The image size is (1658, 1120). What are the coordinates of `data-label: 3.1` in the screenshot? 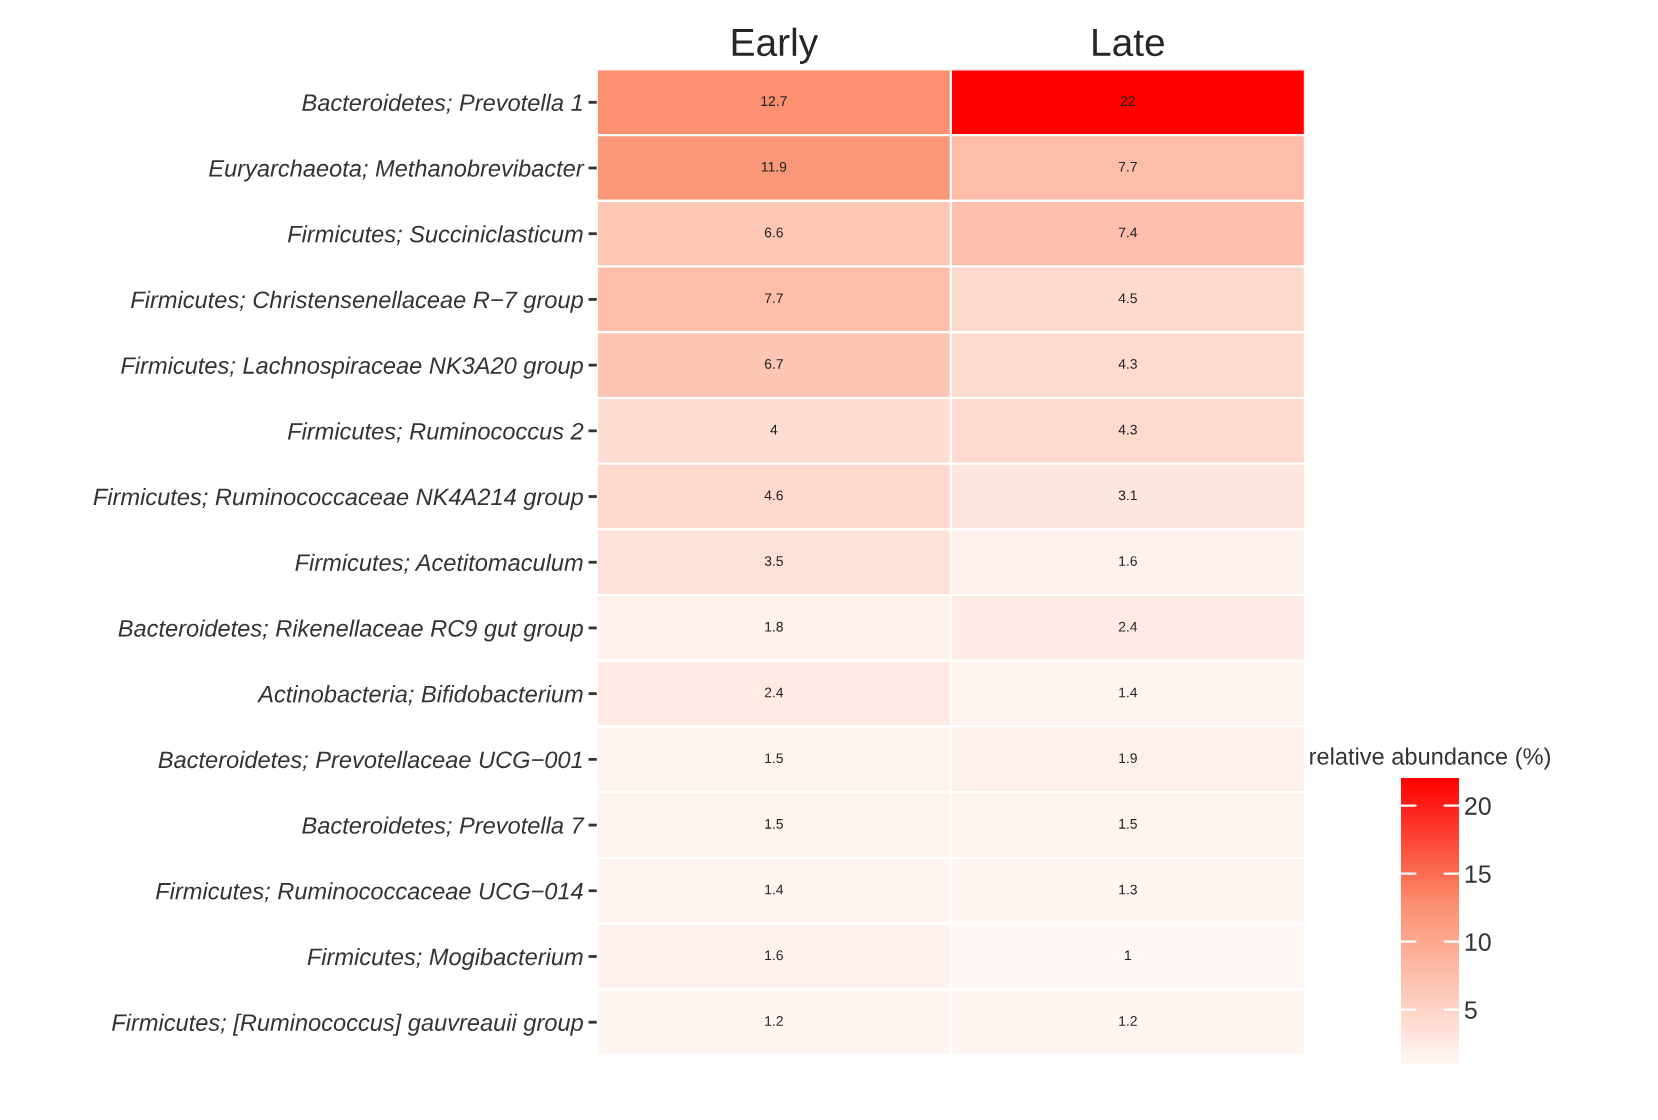 It's located at (1127, 495).